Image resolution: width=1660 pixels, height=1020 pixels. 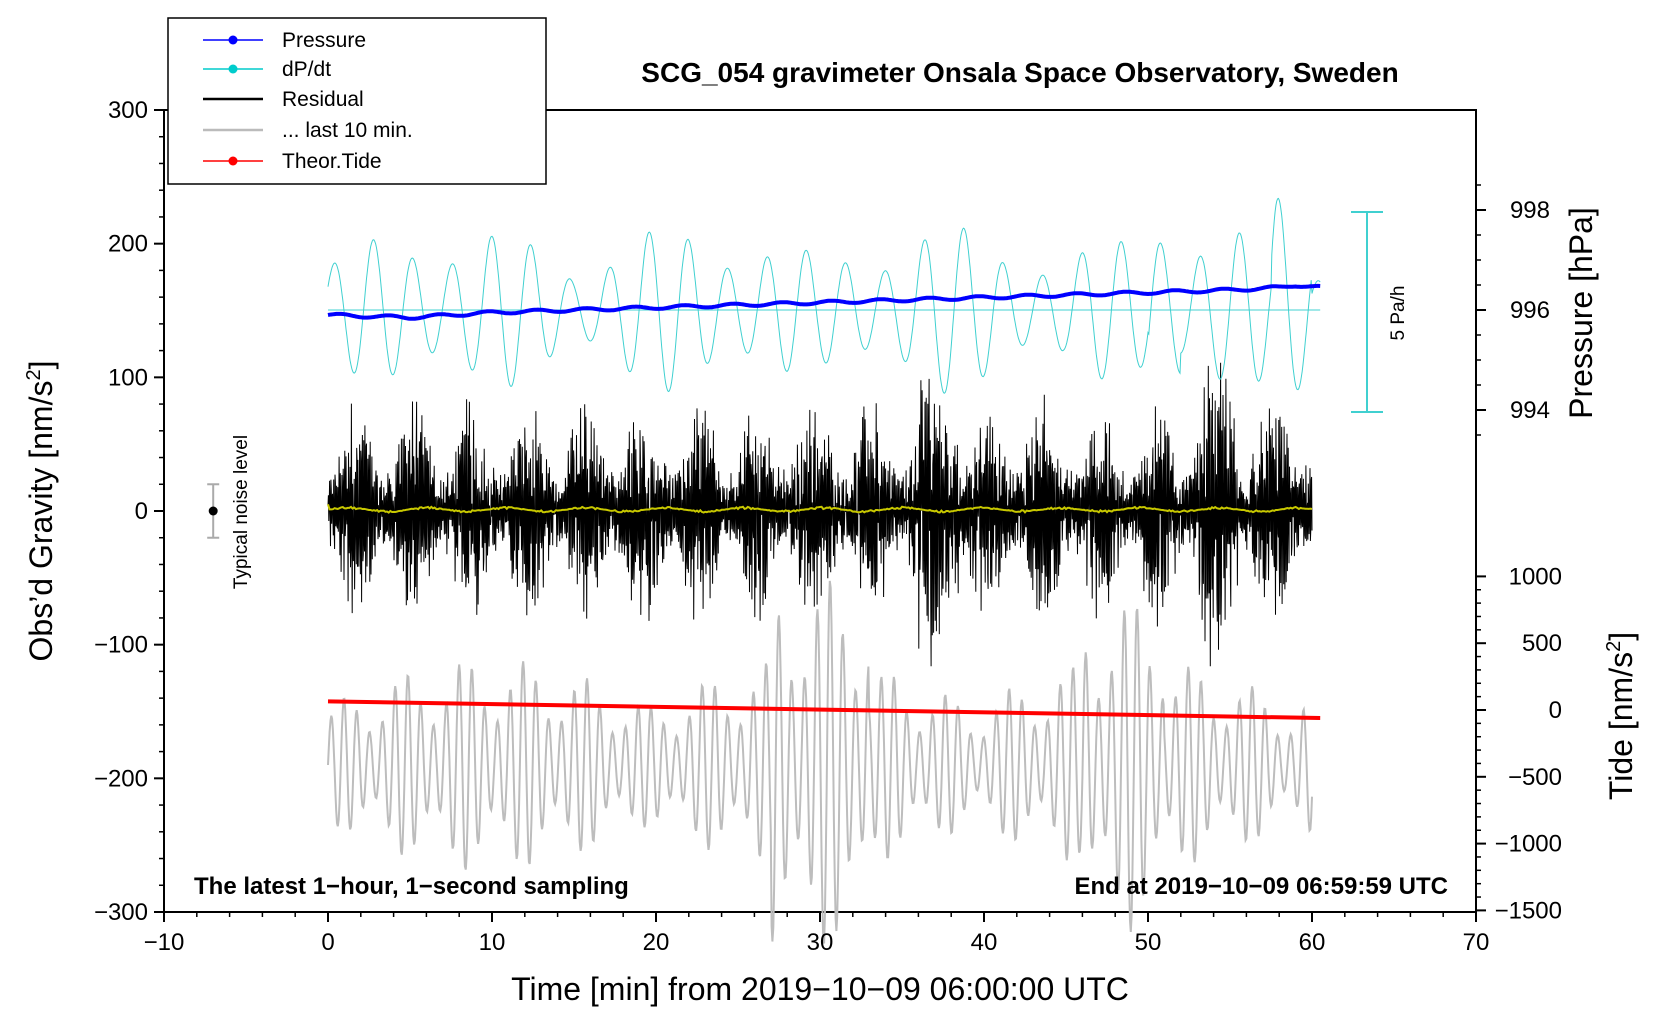 I want to click on pressure-tick-label: 996, so click(x=1530, y=310).